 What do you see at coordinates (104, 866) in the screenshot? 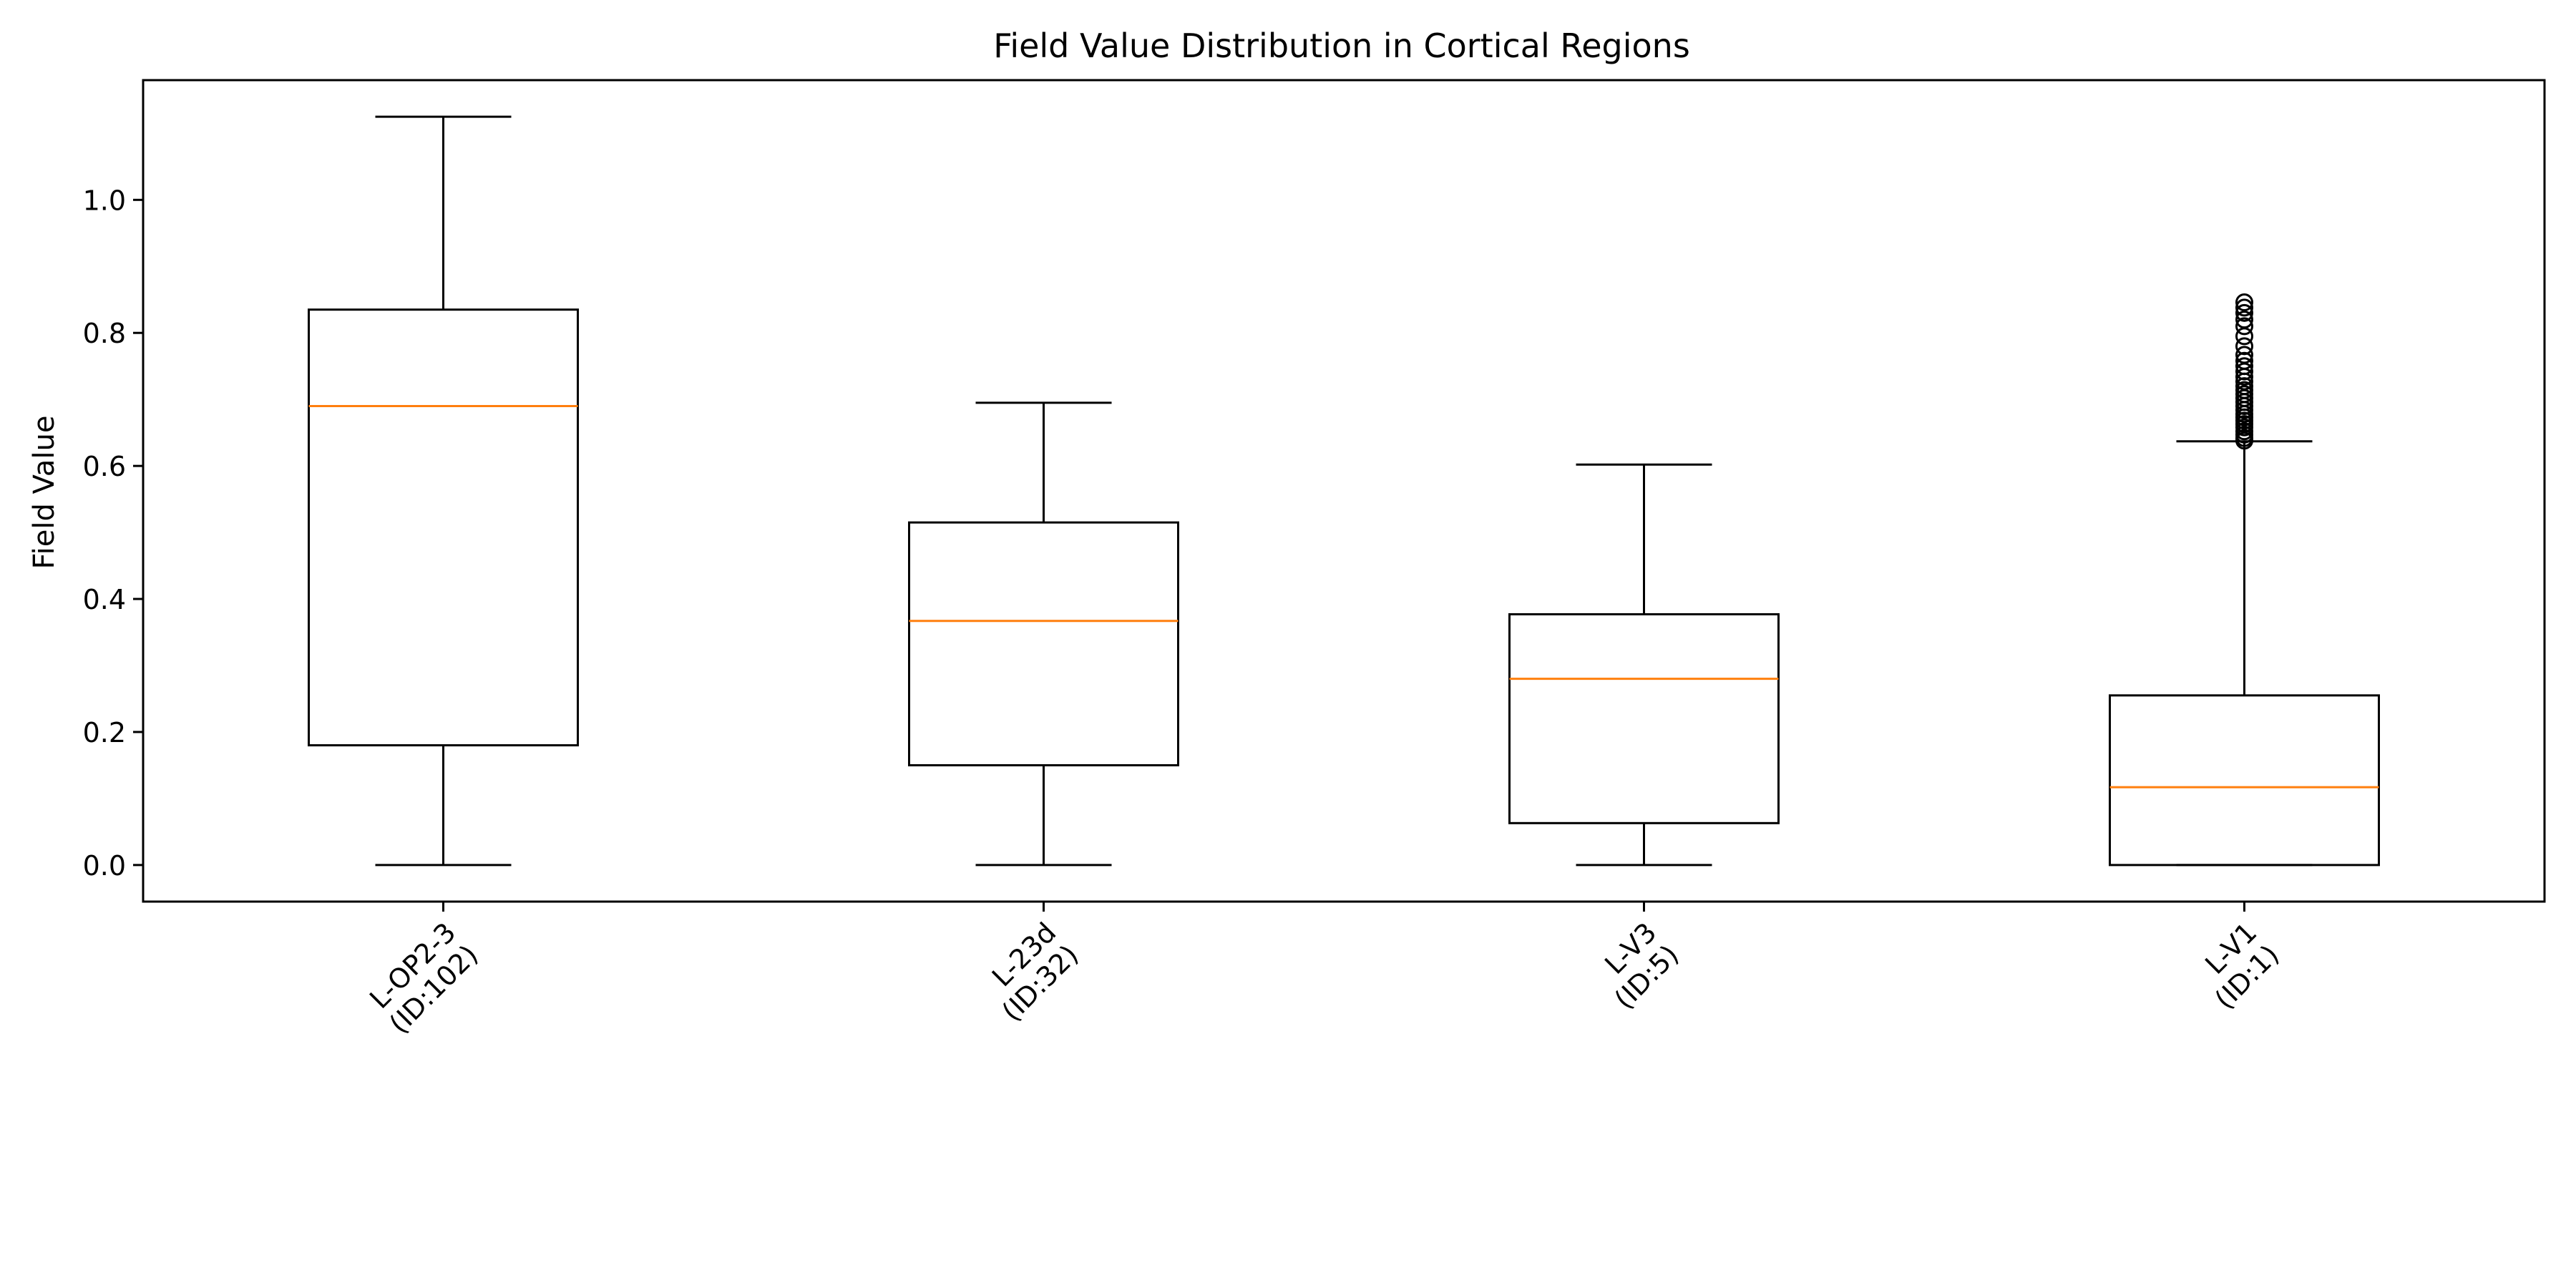
I see `y-tick-label: 0.0` at bounding box center [104, 866].